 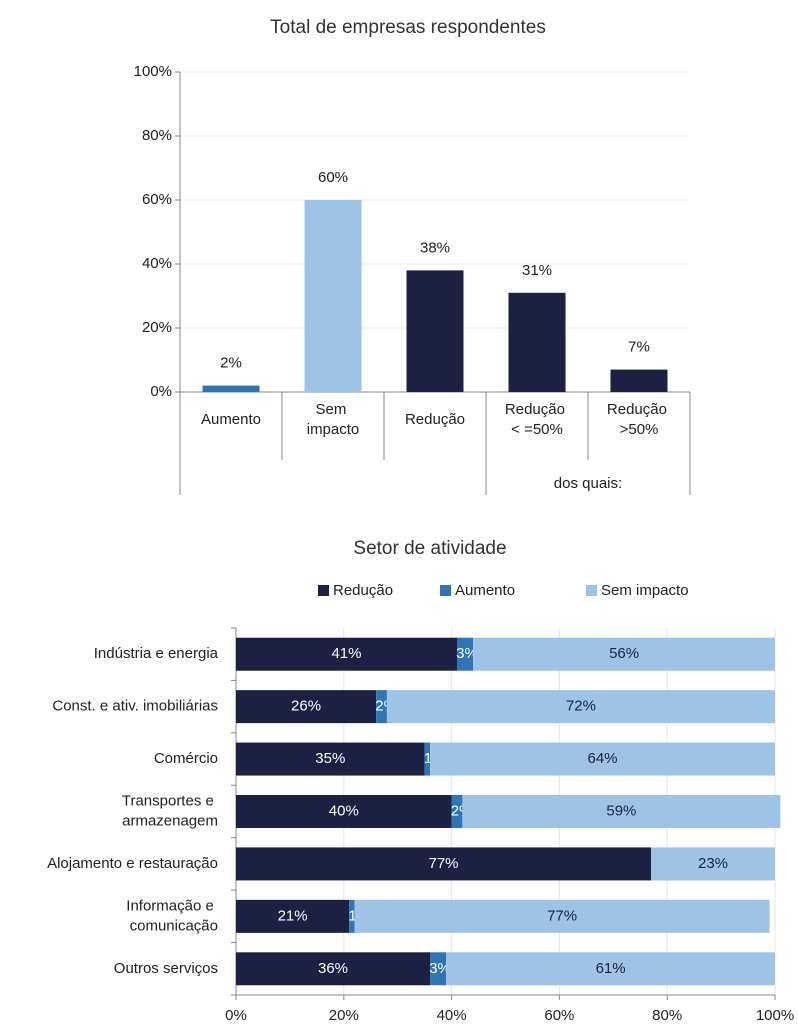 I want to click on y-tick-label: Informação e comunicação, so click(x=172, y=915).